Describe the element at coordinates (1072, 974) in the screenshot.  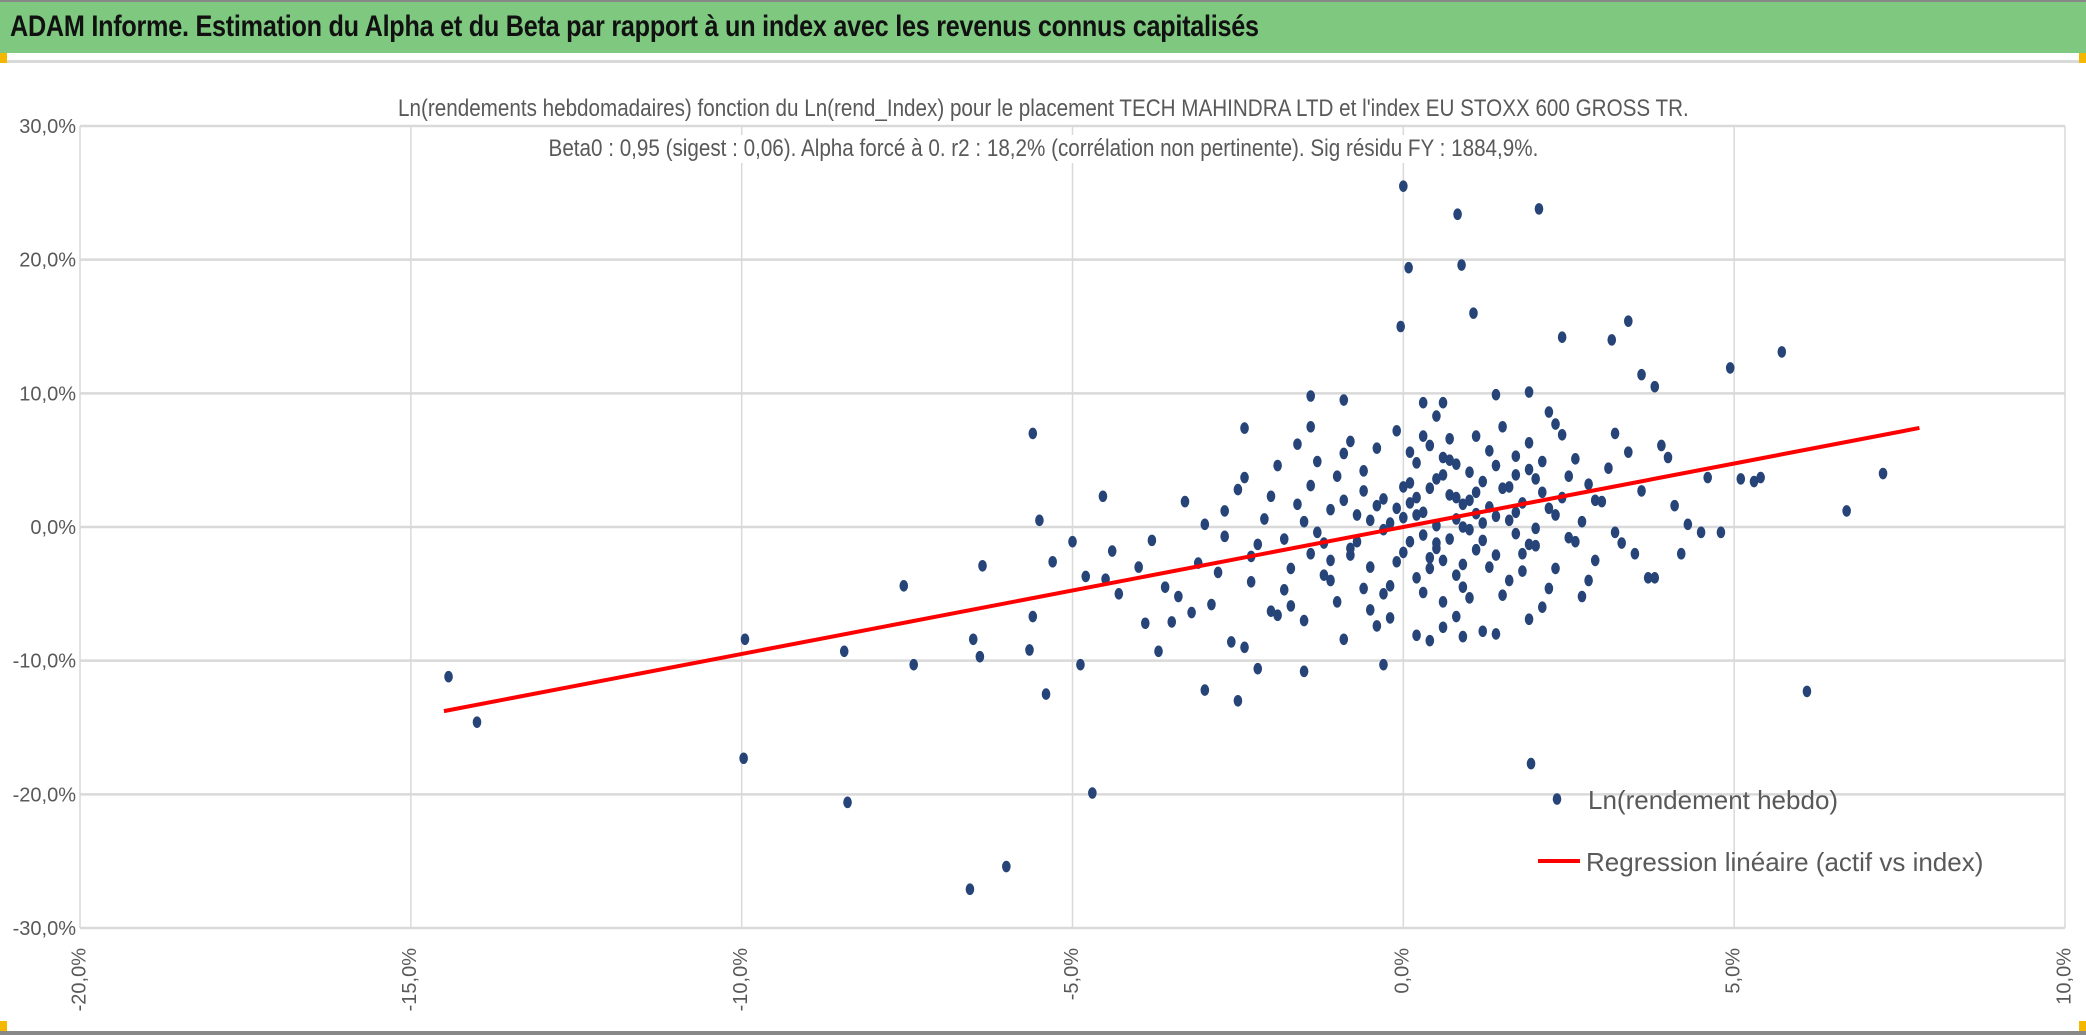
I see `x-tick-label: -5,0%` at that location.